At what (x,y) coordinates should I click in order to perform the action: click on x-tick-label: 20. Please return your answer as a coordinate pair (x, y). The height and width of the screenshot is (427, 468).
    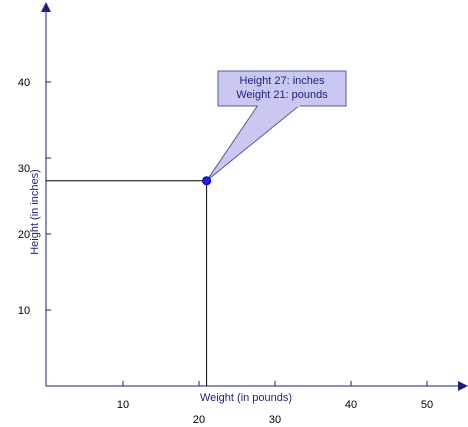
    Looking at the image, I should click on (199, 420).